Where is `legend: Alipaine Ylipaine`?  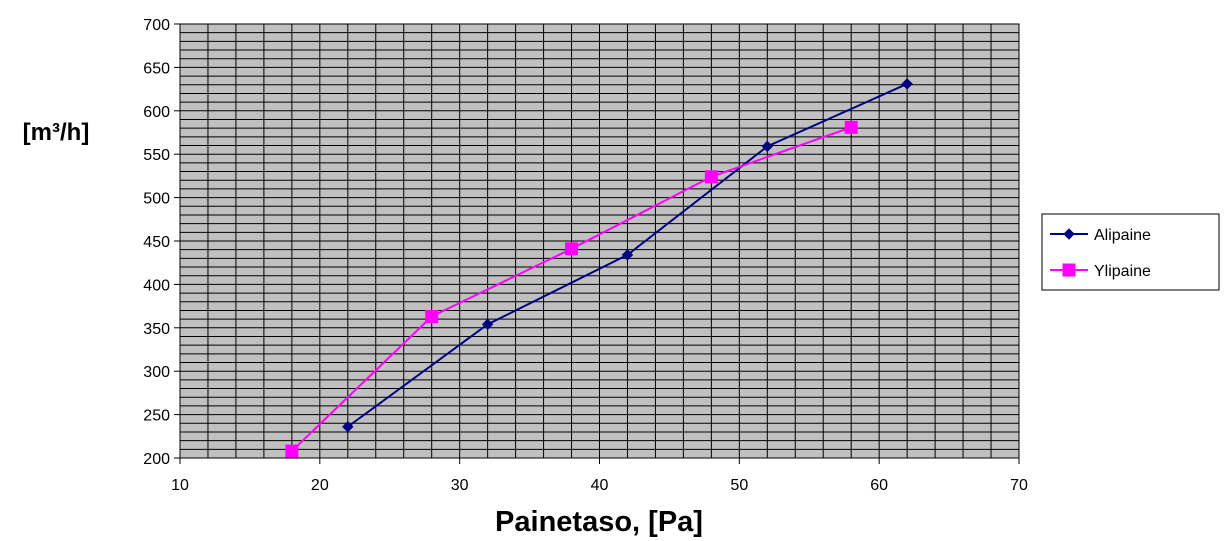
legend: Alipaine Ylipaine is located at coordinates (1130, 252).